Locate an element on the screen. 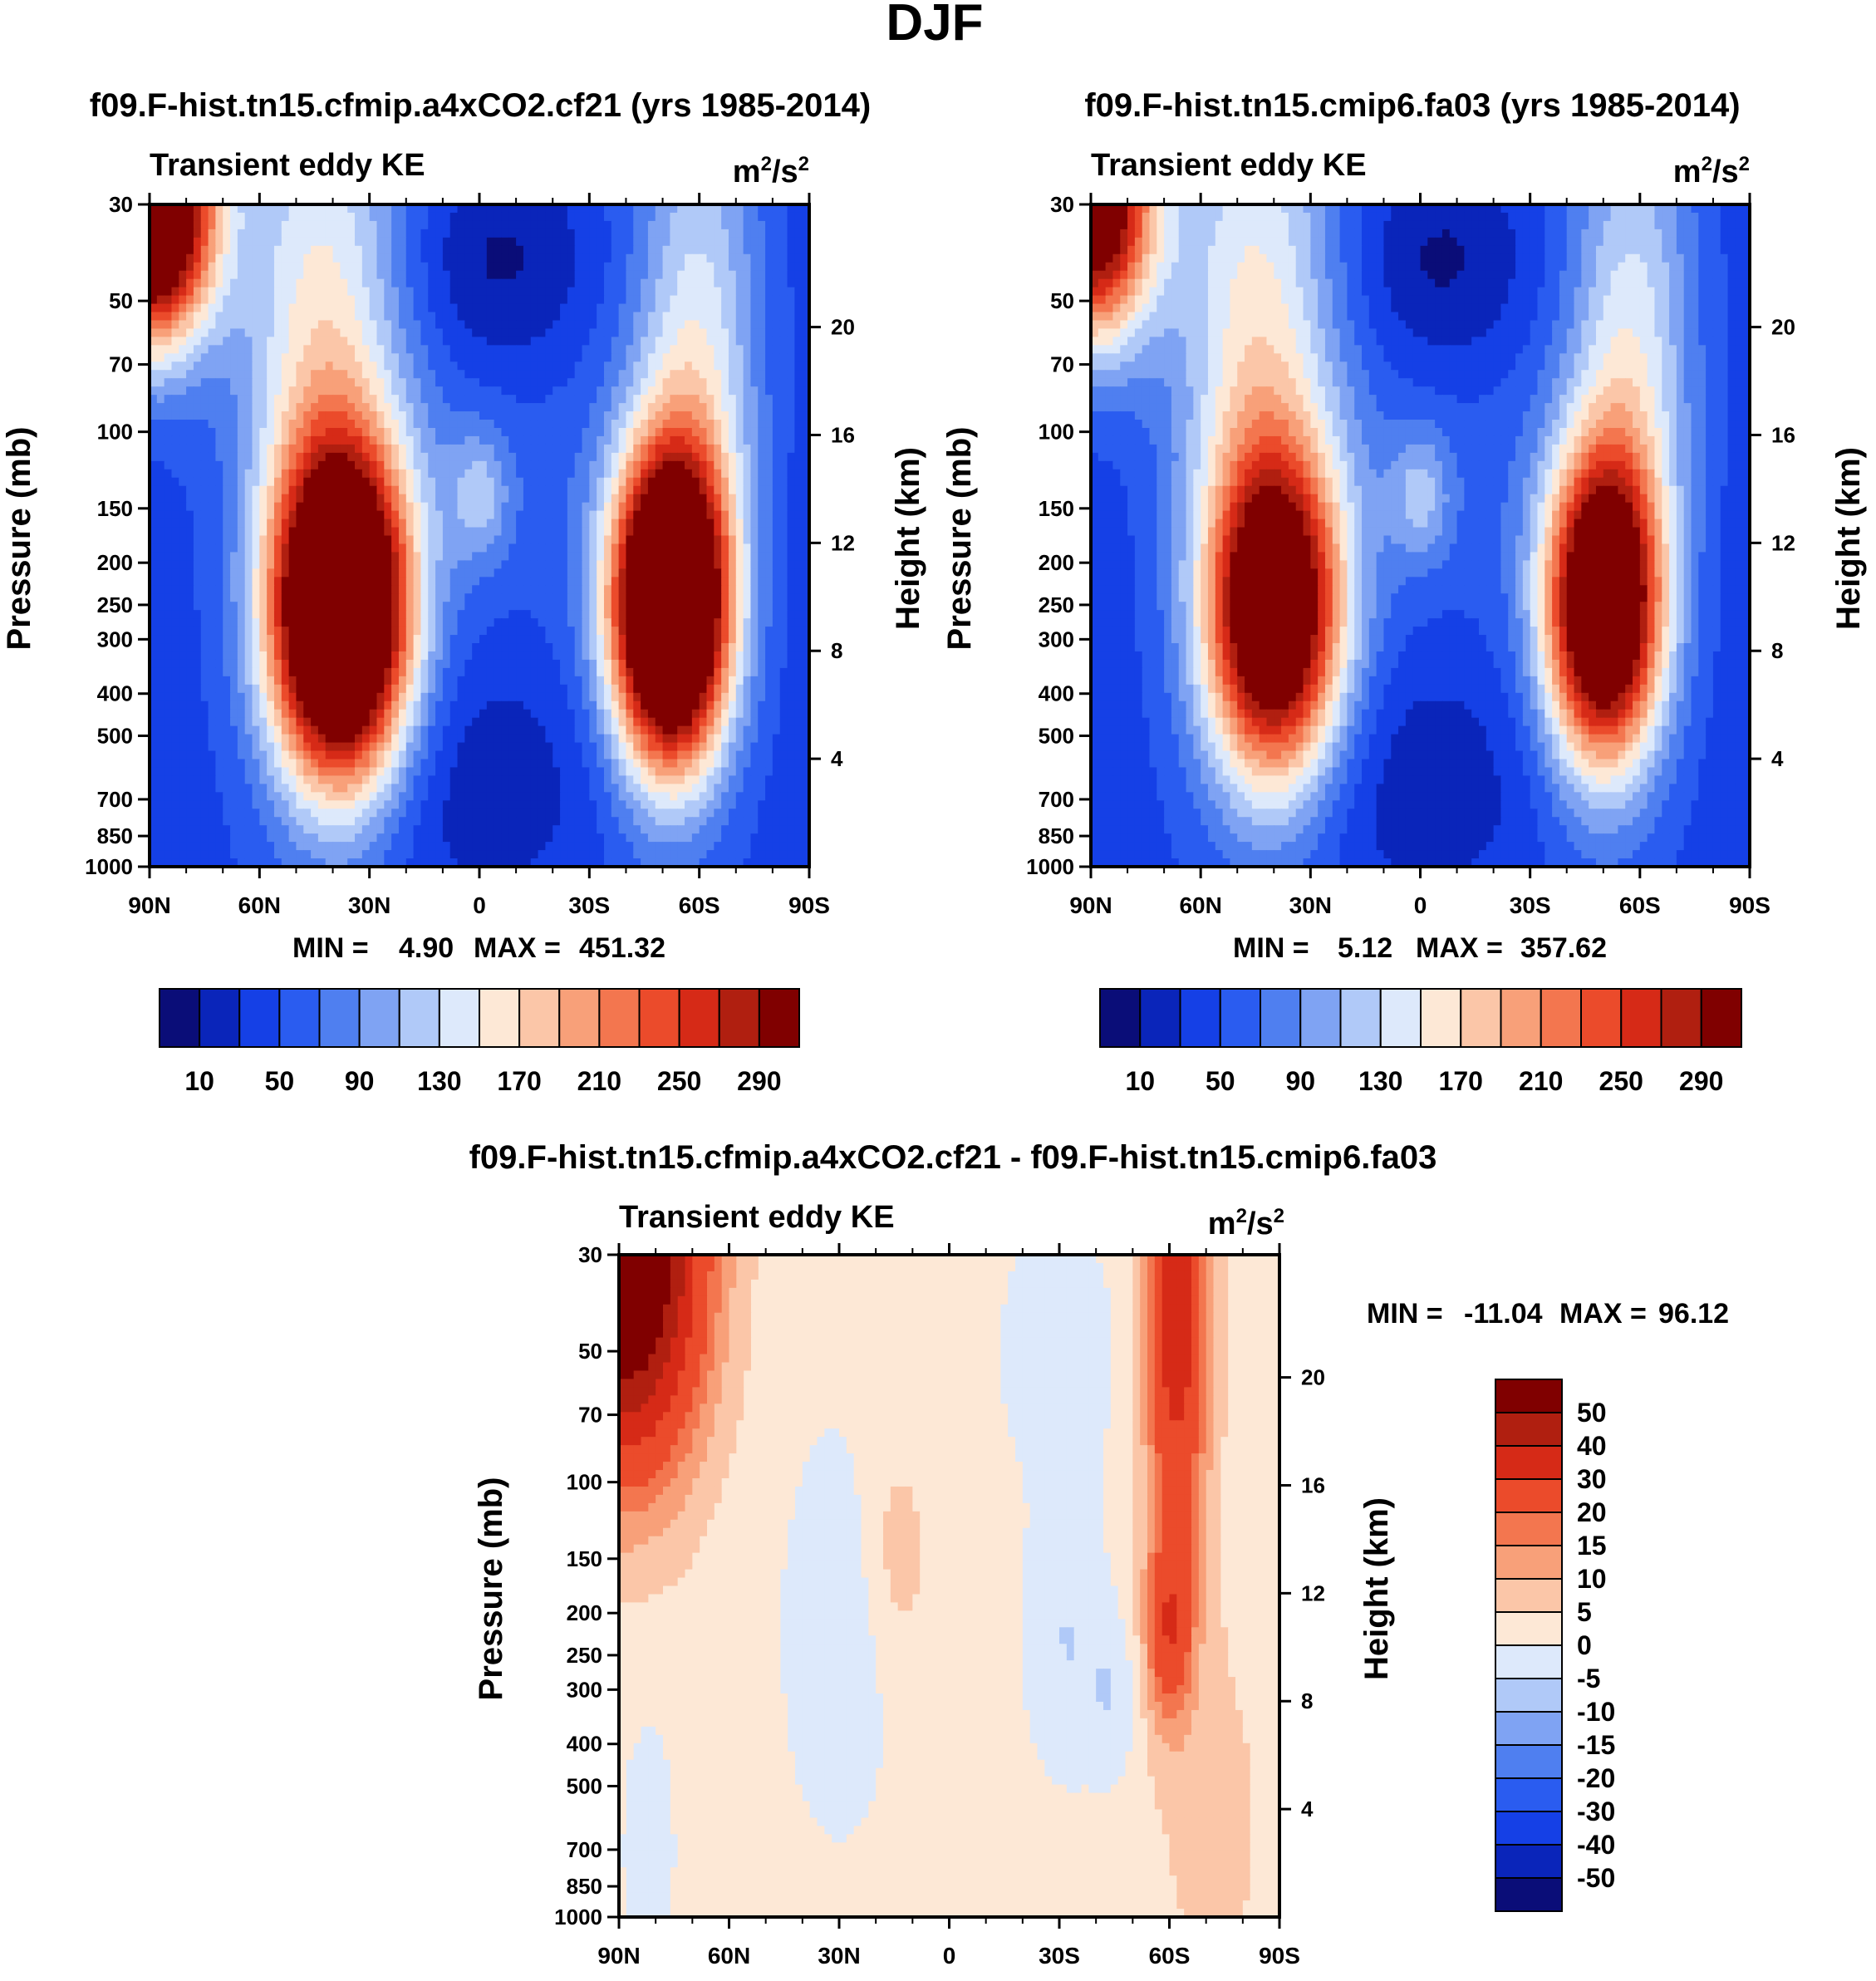  panel1-cell-1921 is located at coordinates (380, 382).